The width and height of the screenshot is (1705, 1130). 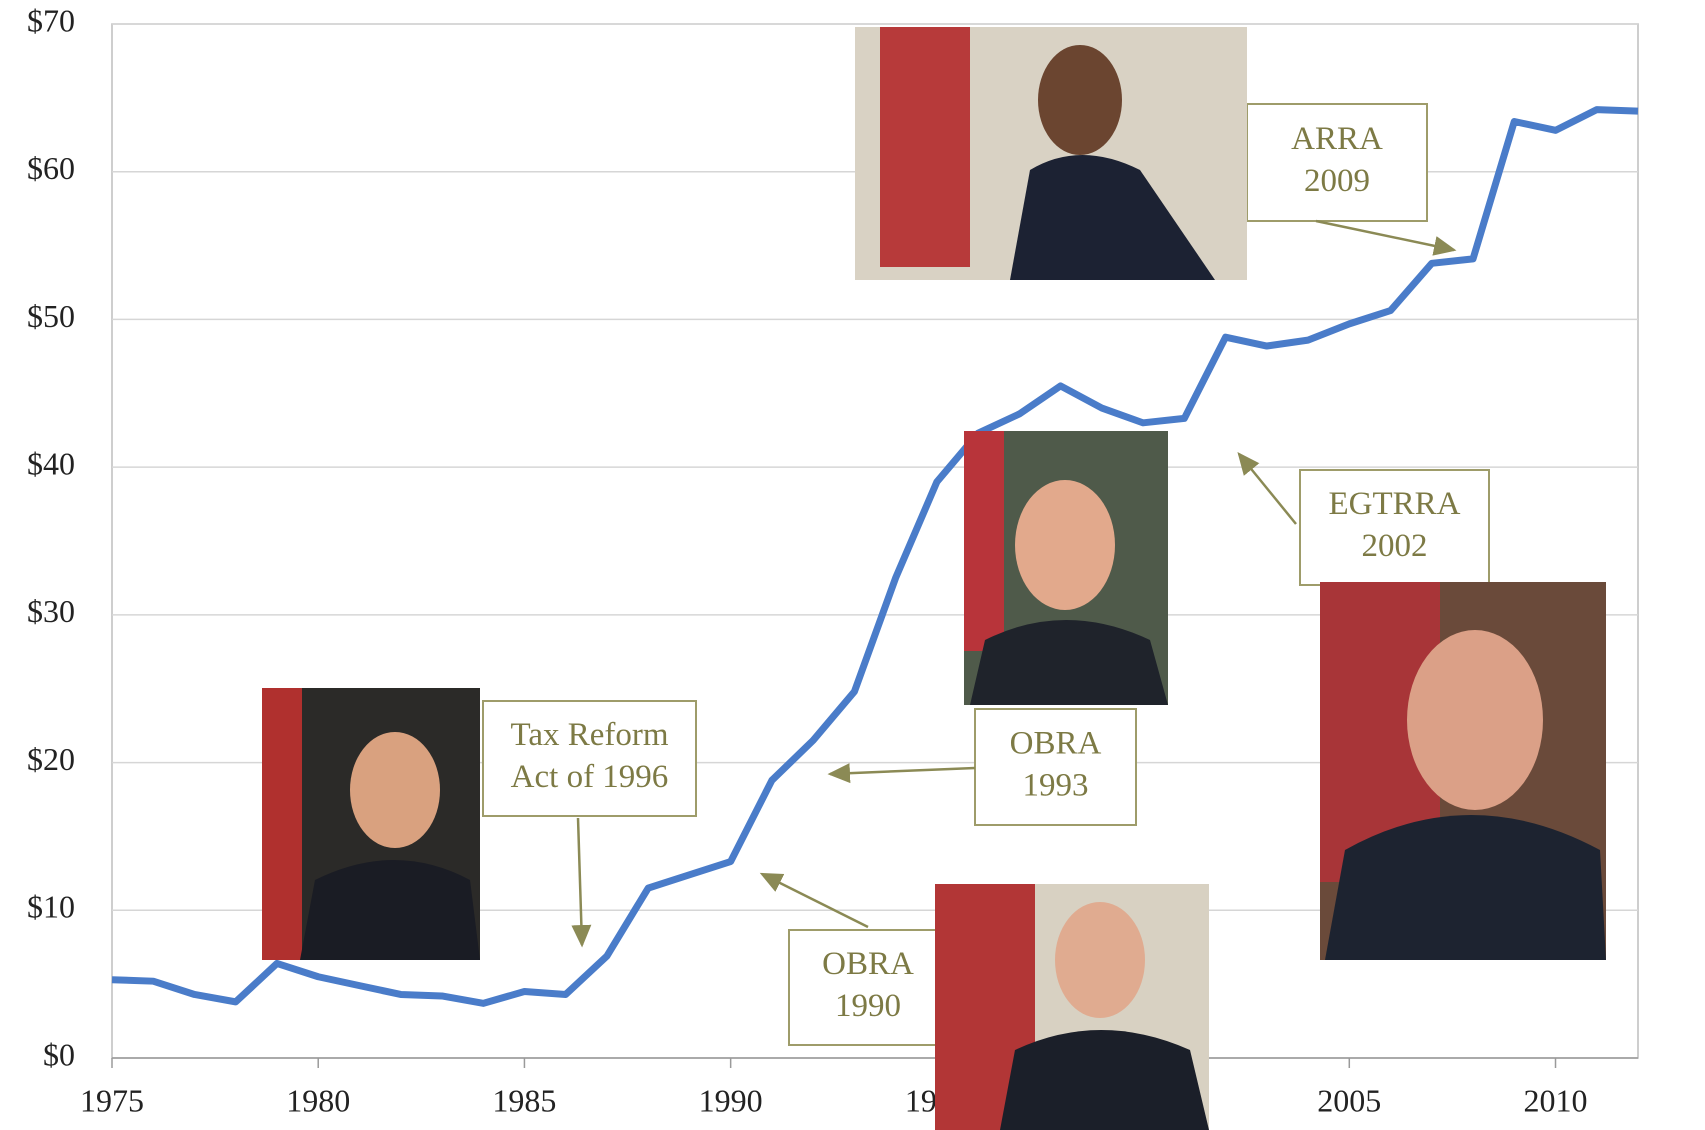 I want to click on y-tick-label: $40, so click(x=51, y=463).